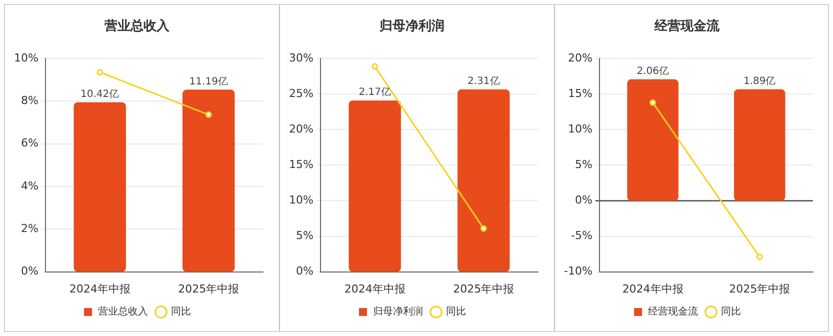 This screenshot has width=833, height=336. I want to click on data-label: 10.42亿, so click(100, 94).